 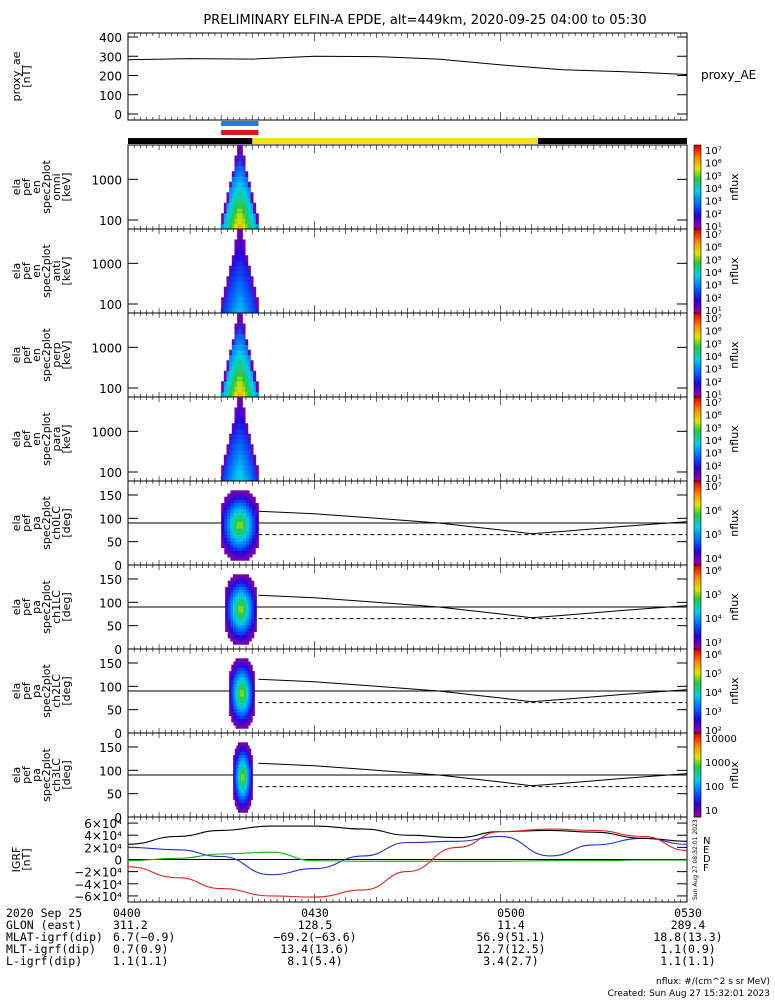 I want to click on y-axis-label-line: [deg], so click(x=66, y=690).